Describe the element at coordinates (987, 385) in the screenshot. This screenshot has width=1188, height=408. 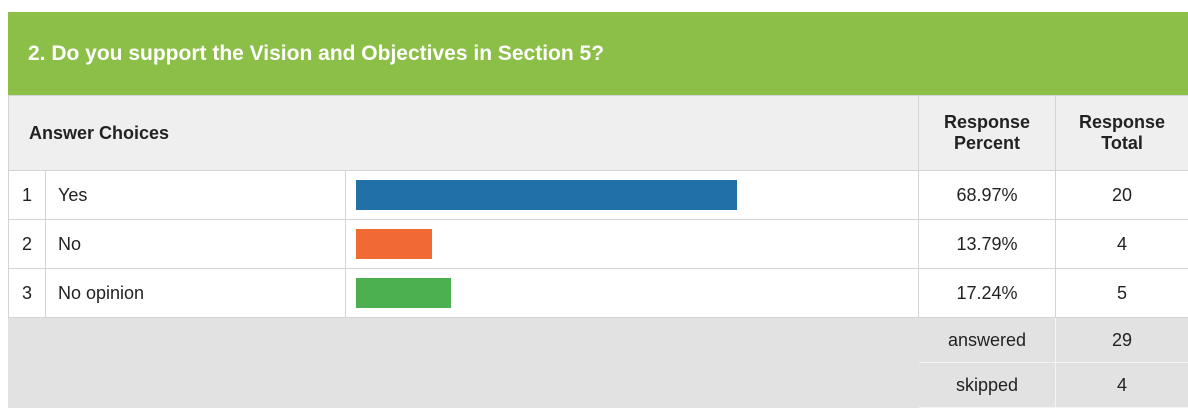
I see `summary-label: skipped` at that location.